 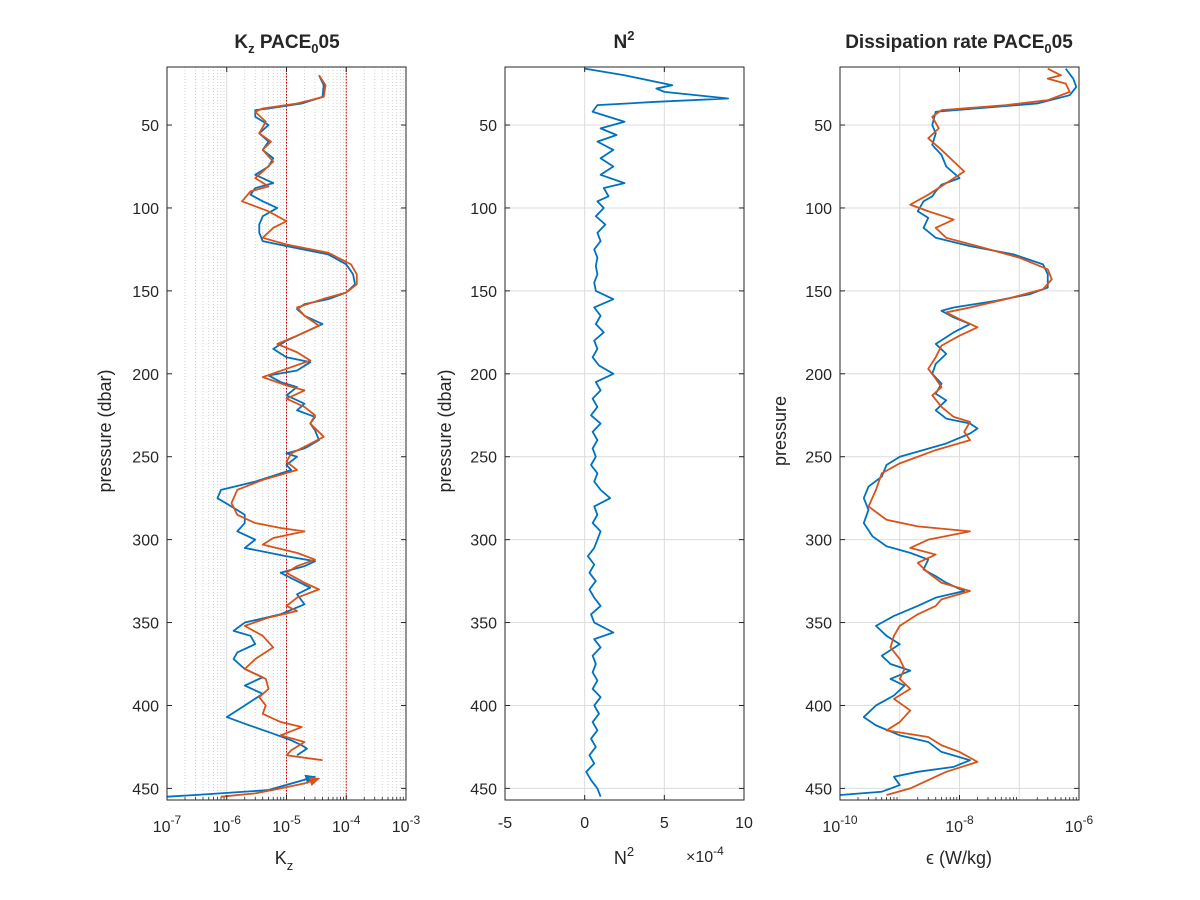 What do you see at coordinates (445, 430) in the screenshot?
I see `panel-n2-ylabel: pressure (dbar)` at bounding box center [445, 430].